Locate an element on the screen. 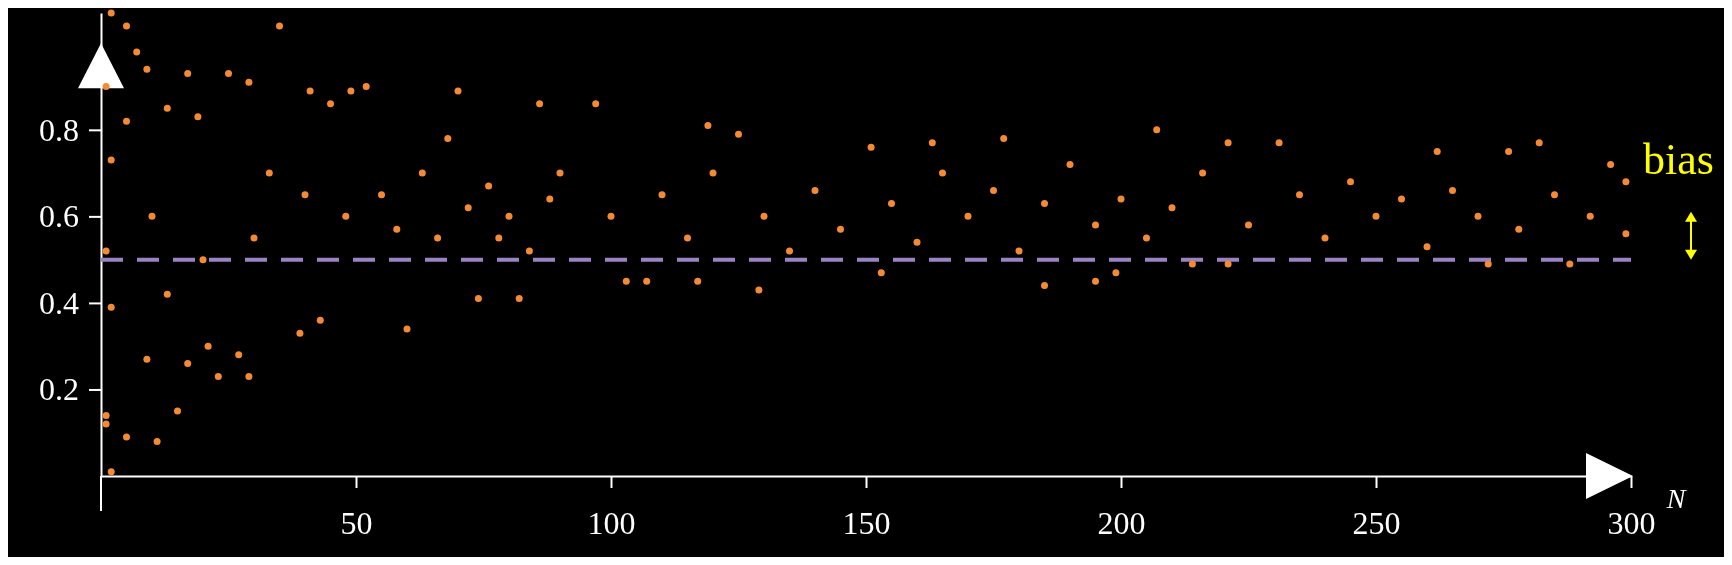 The height and width of the screenshot is (565, 1732). x-tick-label: 100 is located at coordinates (611, 523).